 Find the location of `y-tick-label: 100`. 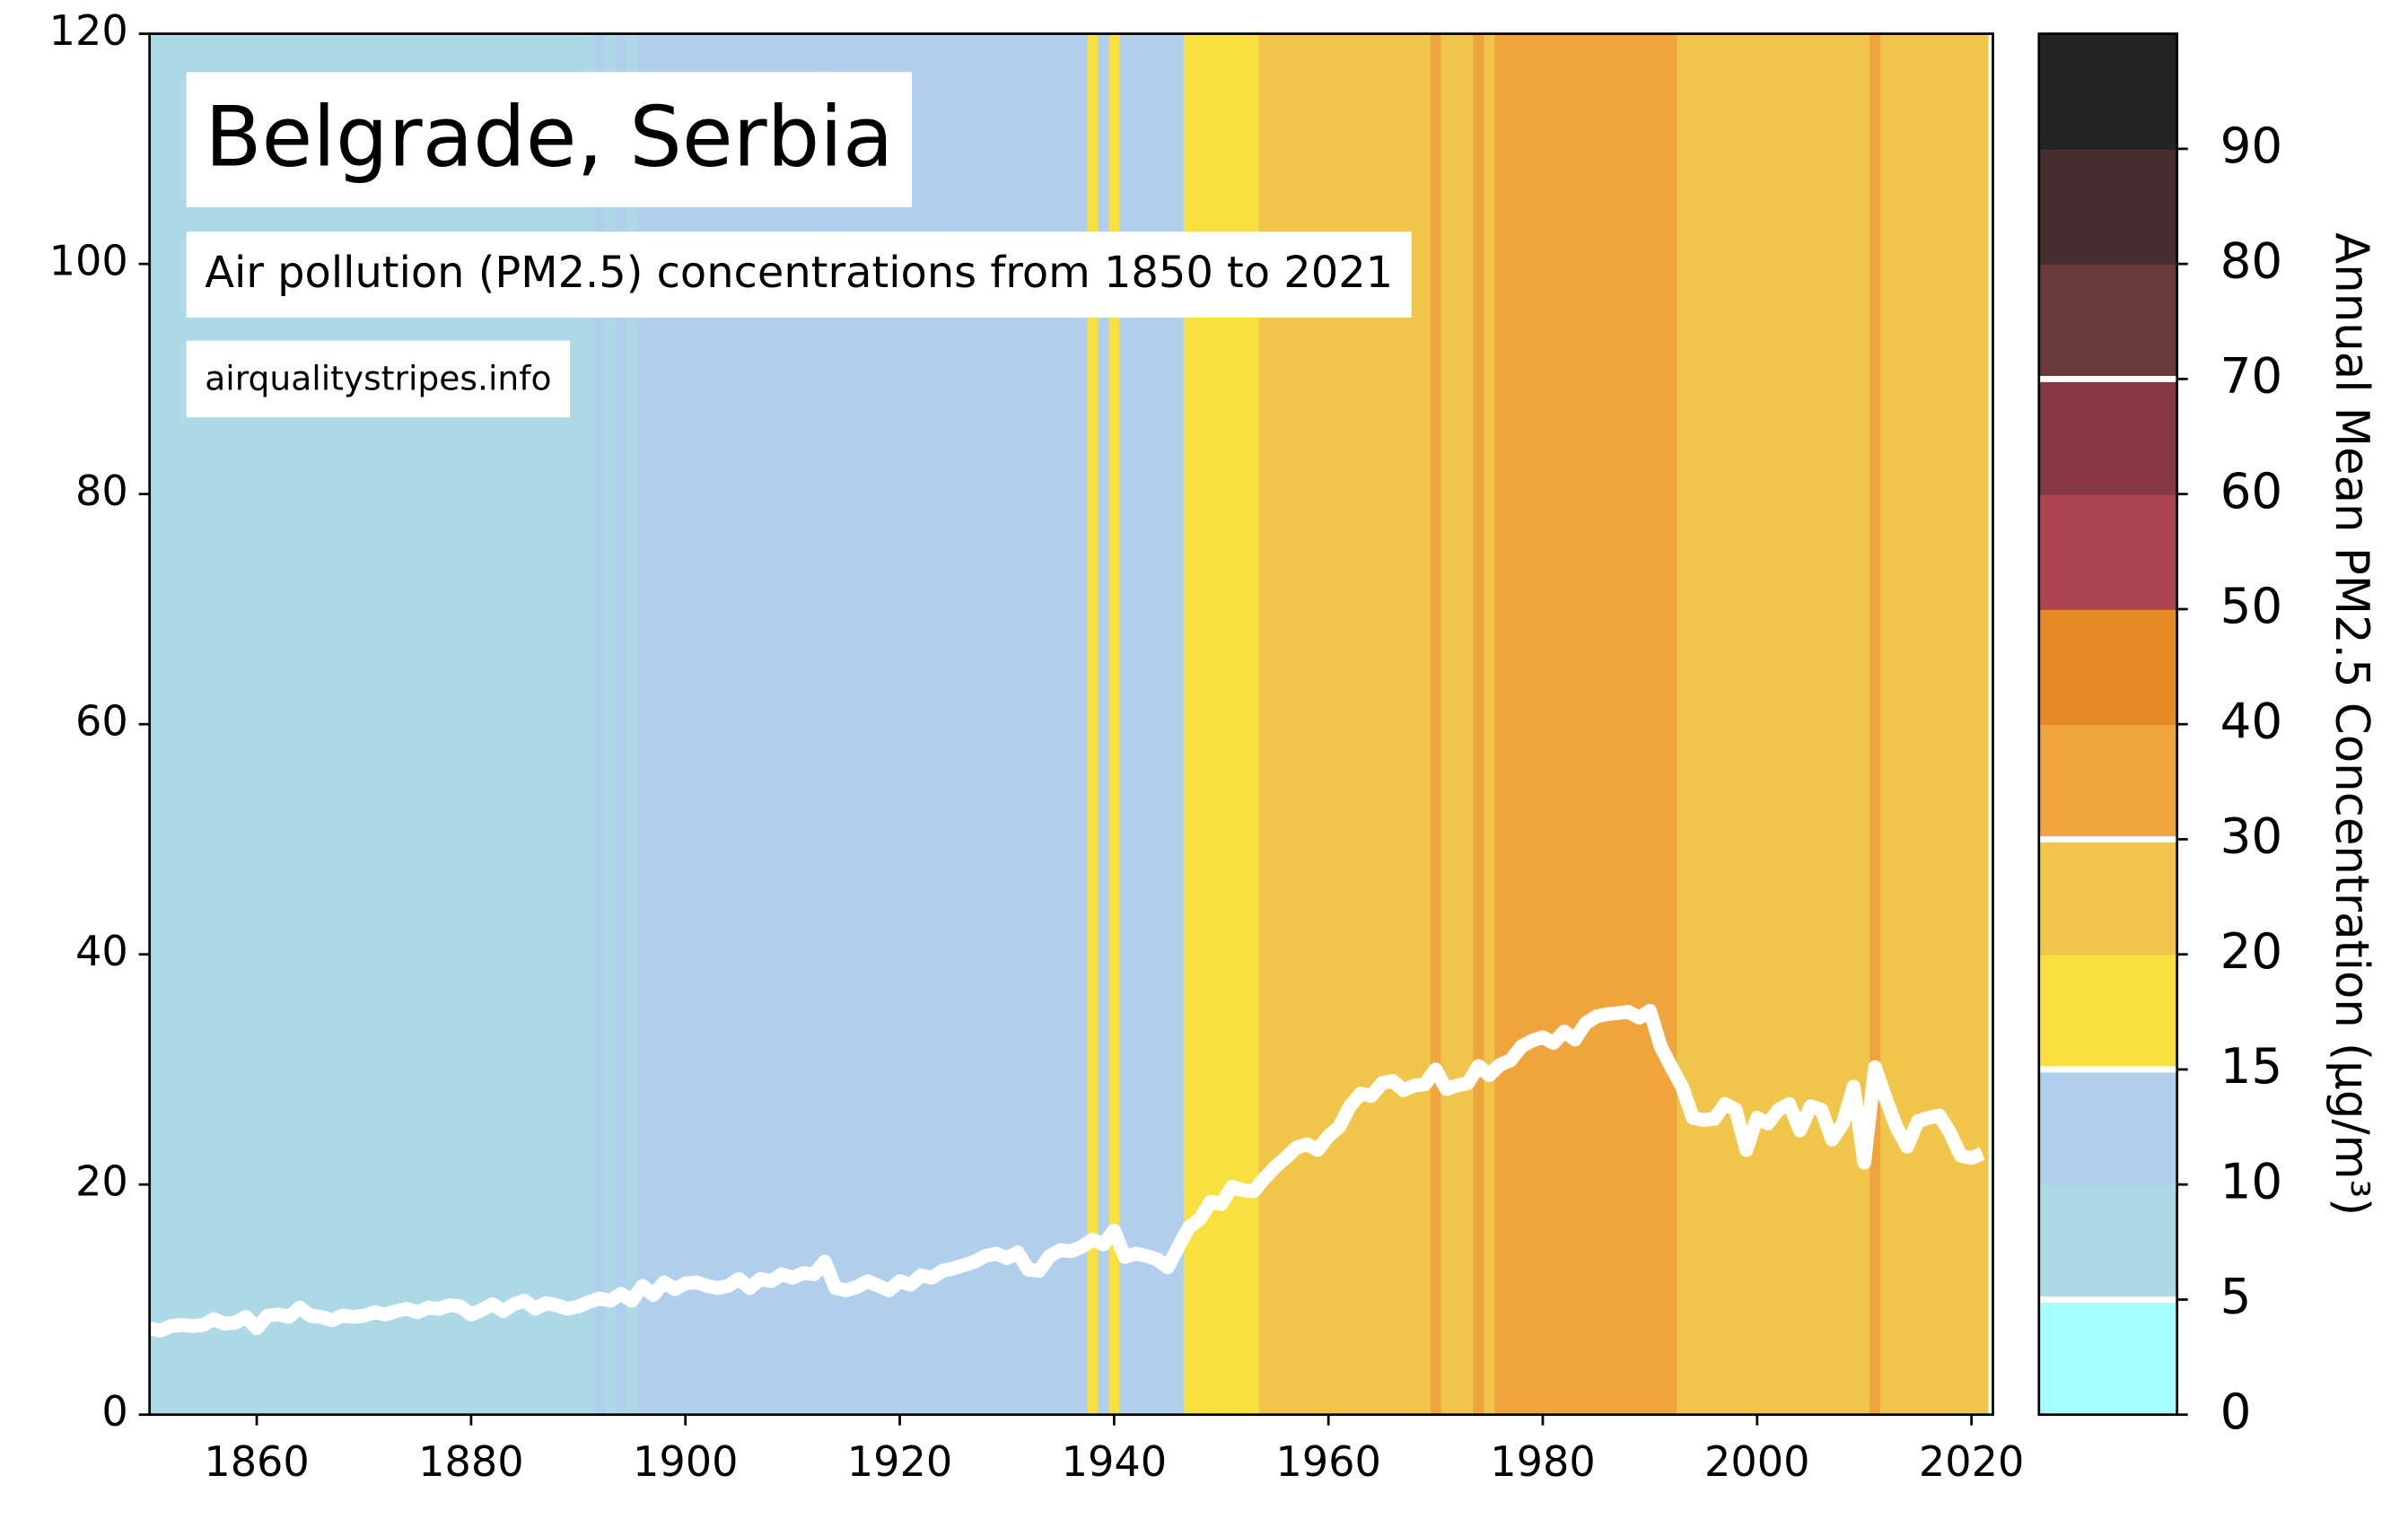

y-tick-label: 100 is located at coordinates (89, 261).